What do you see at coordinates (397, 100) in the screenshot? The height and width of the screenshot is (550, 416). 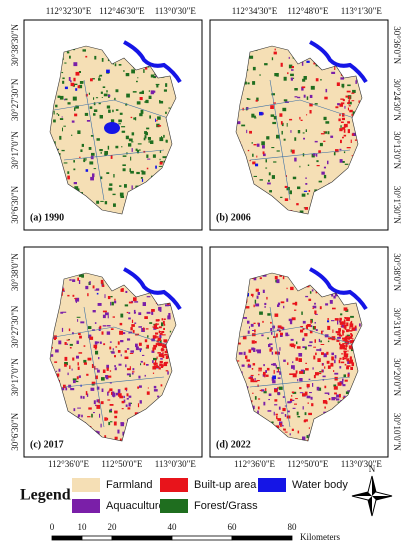 I see `latitude-label: 30°24'30"N` at bounding box center [397, 100].